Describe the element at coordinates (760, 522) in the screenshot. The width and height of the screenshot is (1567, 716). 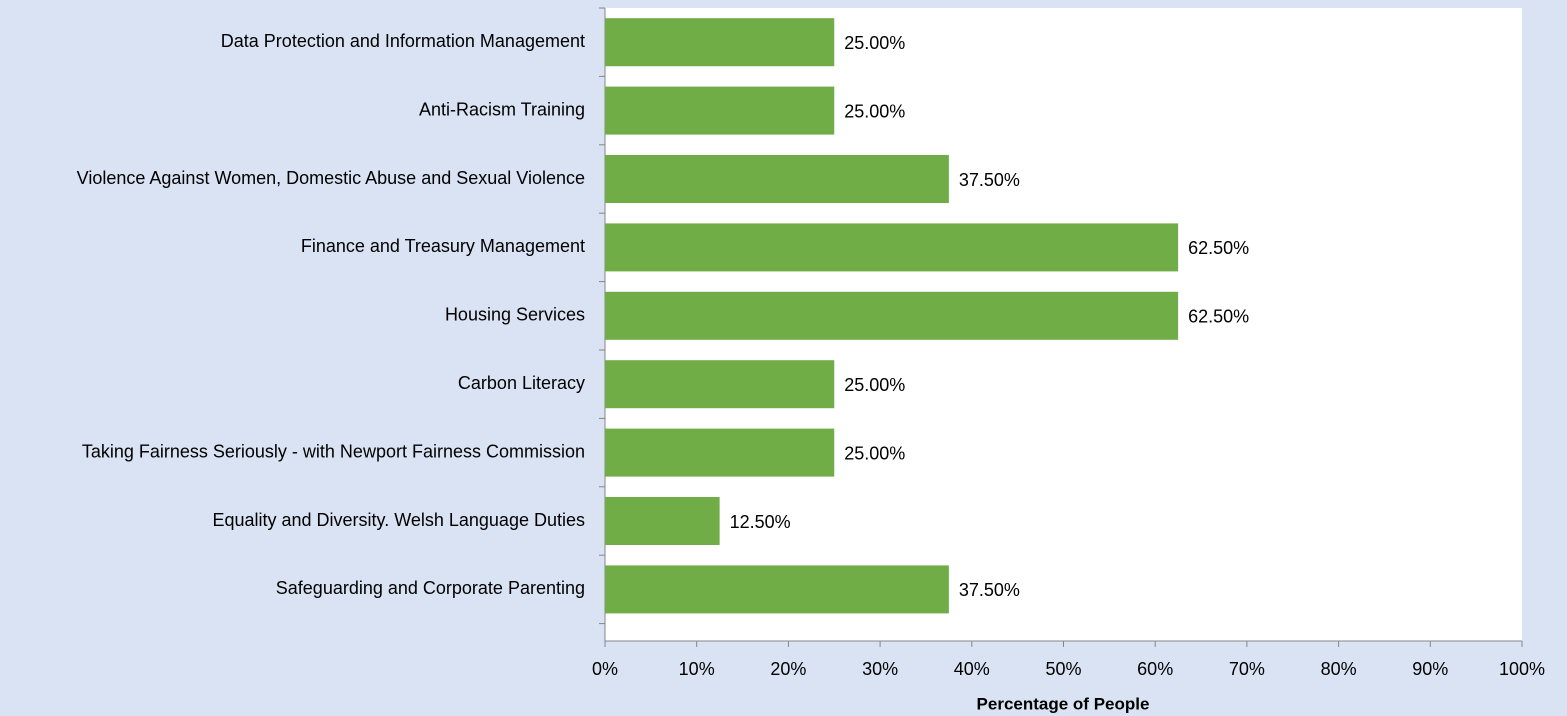
I see `data-label: 12.50%` at that location.